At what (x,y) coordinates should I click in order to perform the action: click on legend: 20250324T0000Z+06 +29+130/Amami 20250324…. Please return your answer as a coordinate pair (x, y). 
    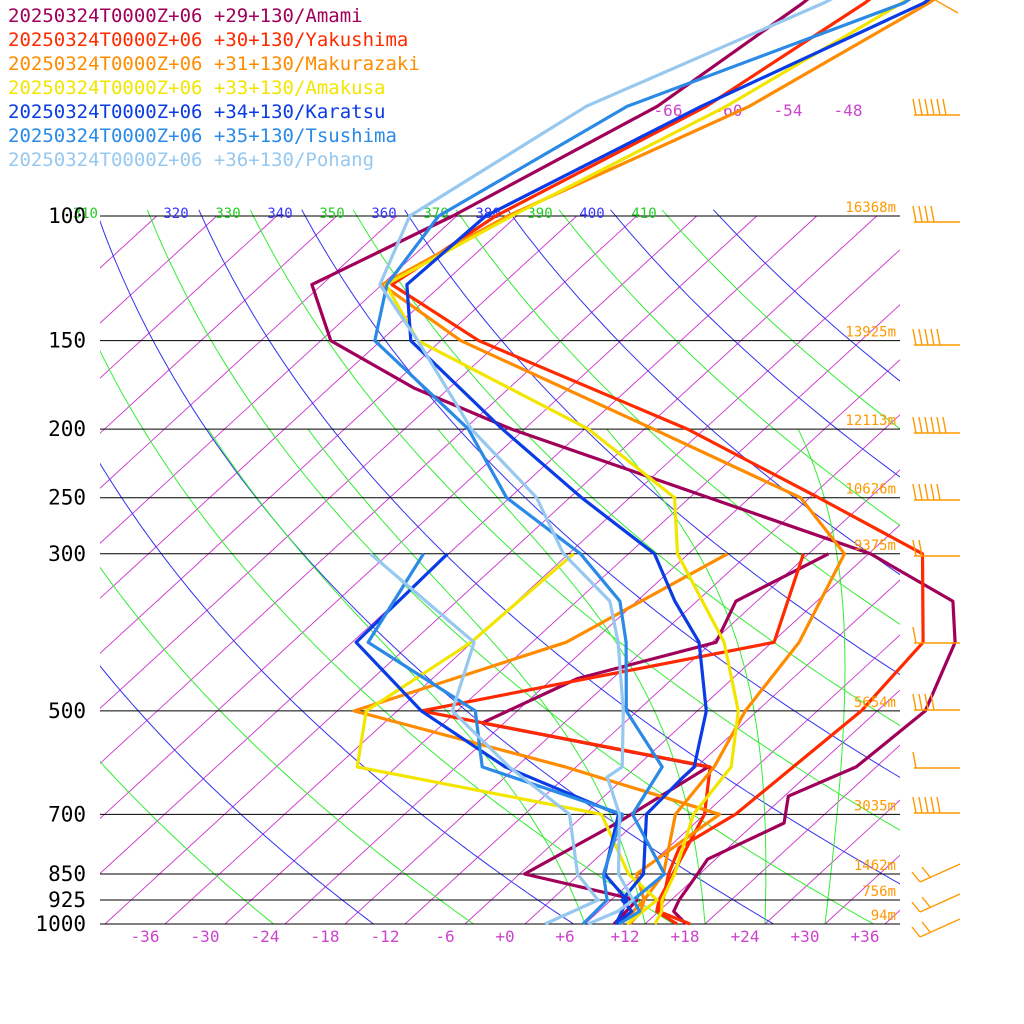
    Looking at the image, I should click on (214, 88).